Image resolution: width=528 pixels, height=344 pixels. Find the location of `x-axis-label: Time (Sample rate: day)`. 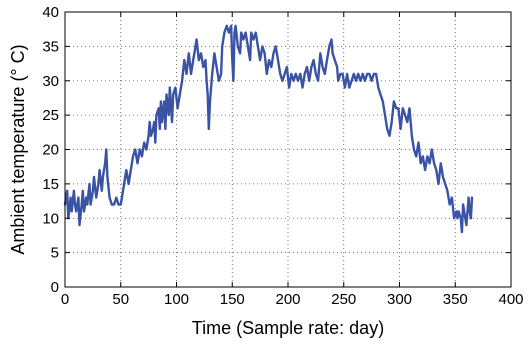

x-axis-label: Time (Sample rate: day) is located at coordinates (288, 328).